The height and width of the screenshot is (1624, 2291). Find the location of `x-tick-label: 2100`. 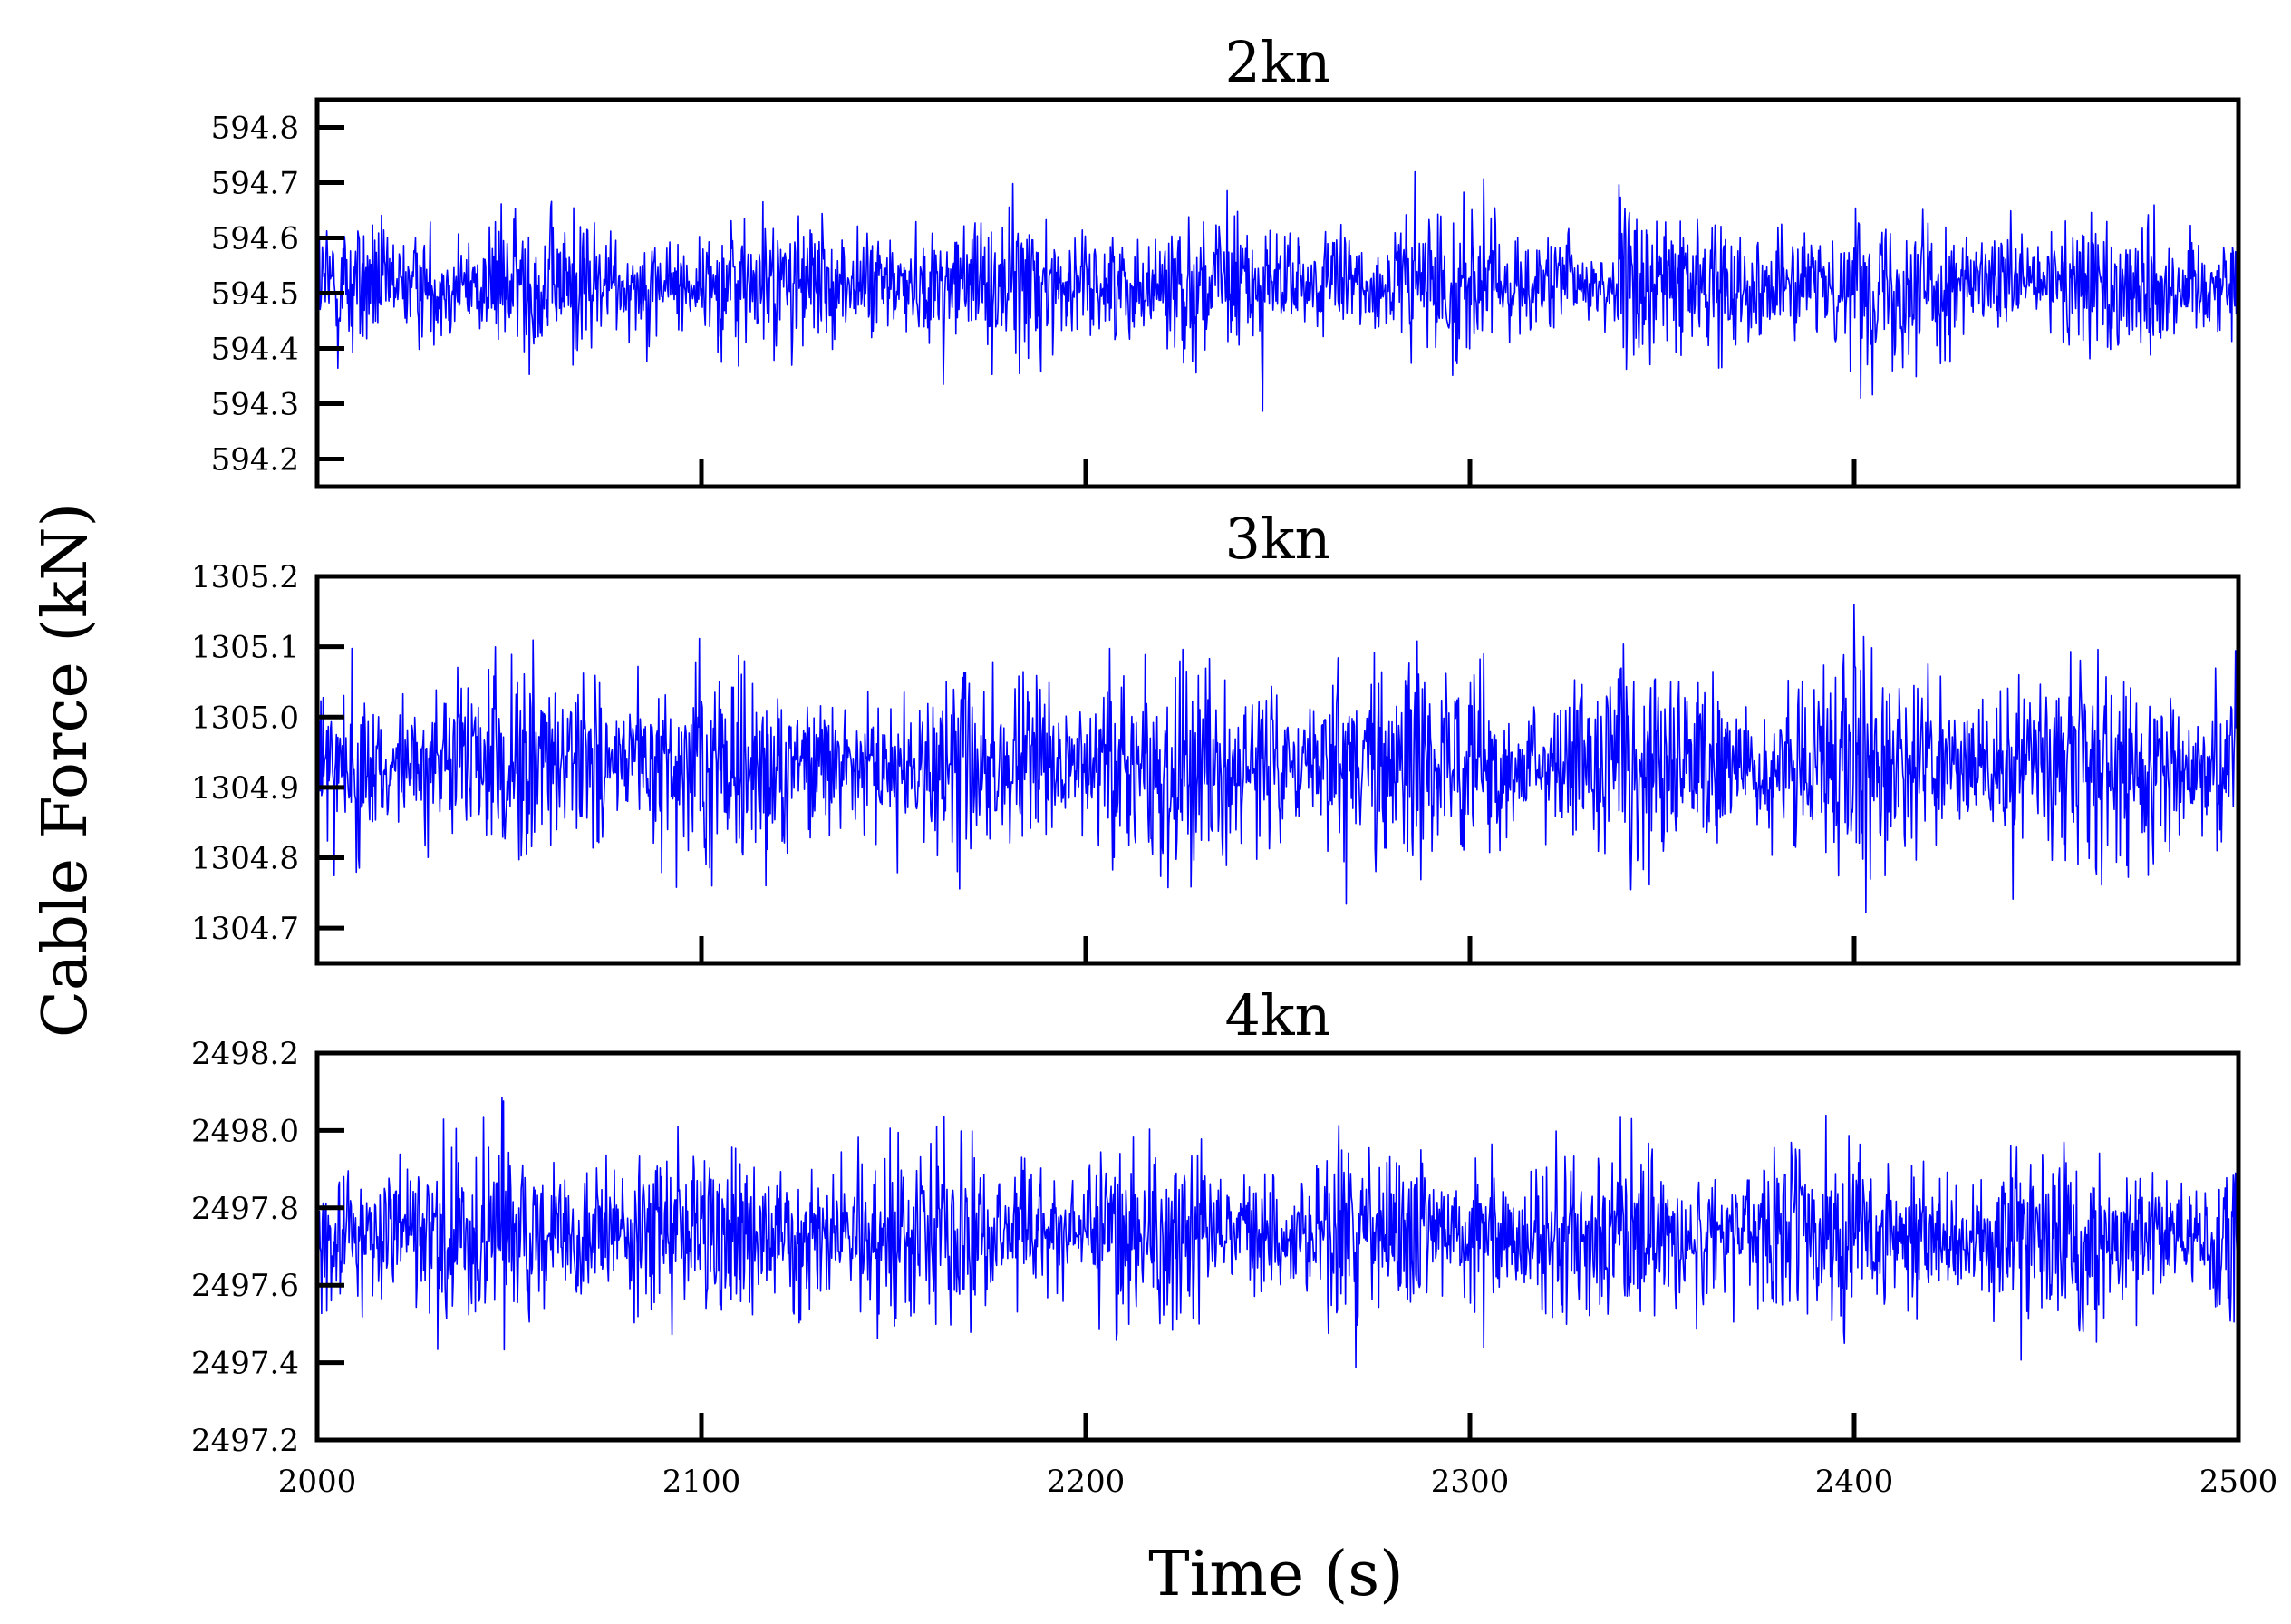

x-tick-label: 2100 is located at coordinates (701, 1482).